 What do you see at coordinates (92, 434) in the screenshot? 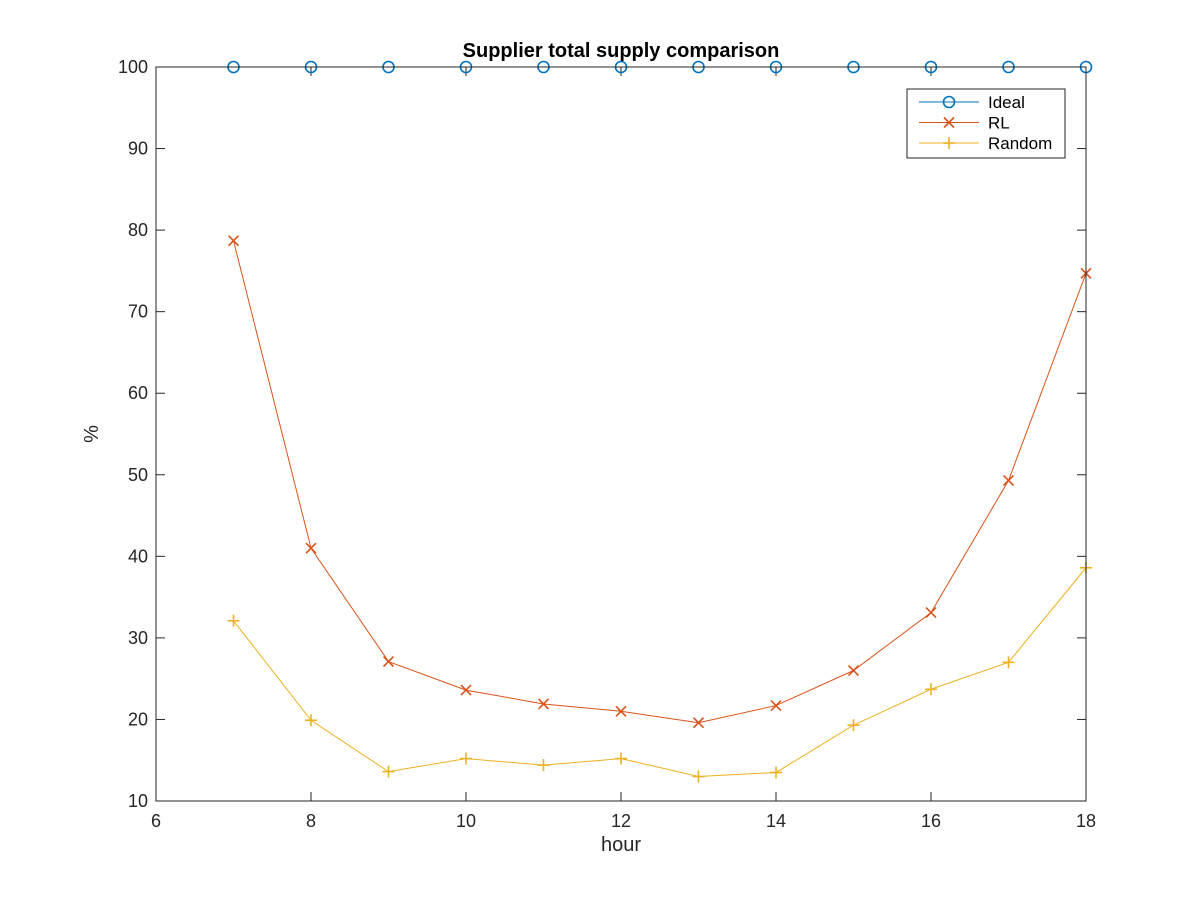
I see `y-axis-label: %` at bounding box center [92, 434].